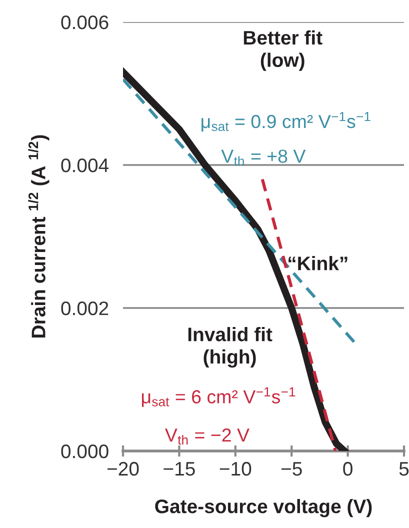  I want to click on x-tick-label: −20, so click(123, 469).